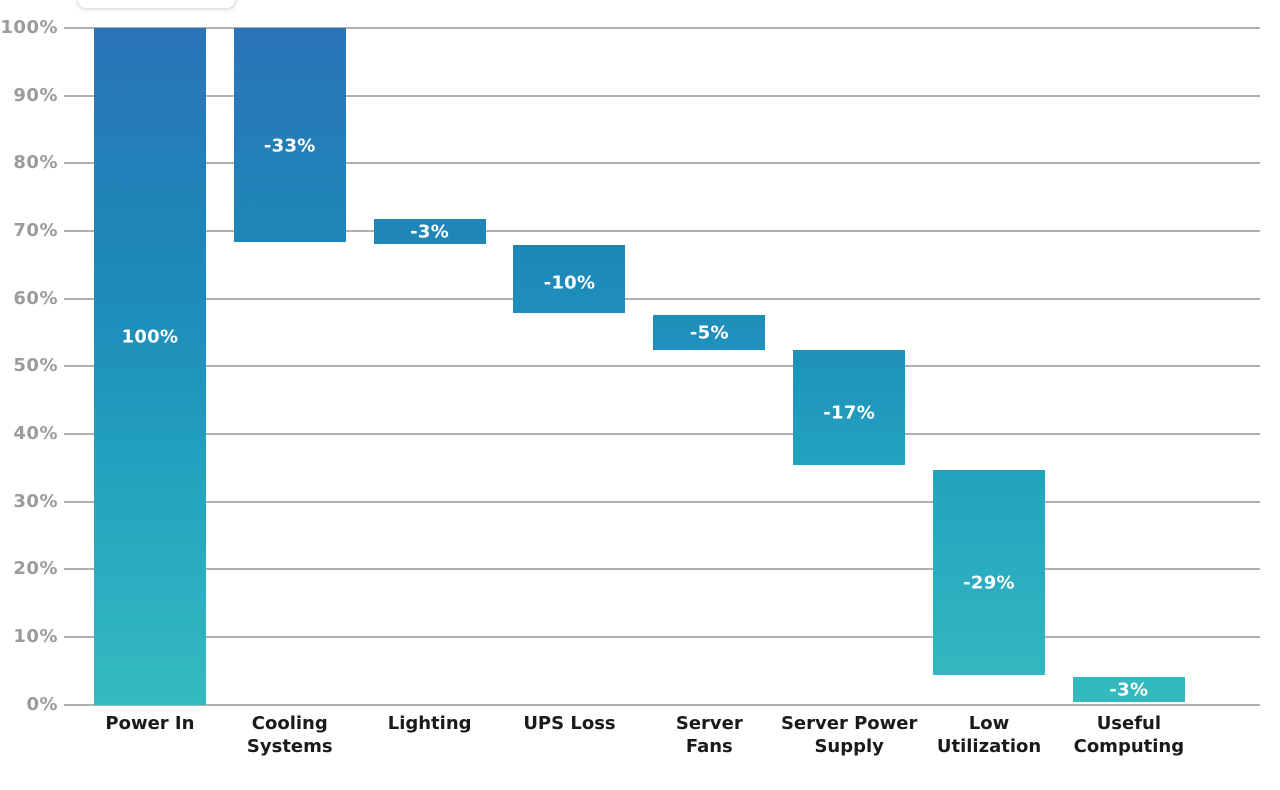  What do you see at coordinates (35, 298) in the screenshot?
I see `y-tick-label: 60%` at bounding box center [35, 298].